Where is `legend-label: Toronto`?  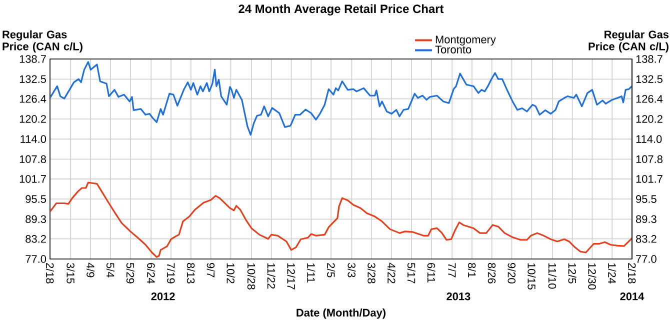 legend-label: Toronto is located at coordinates (453, 50).